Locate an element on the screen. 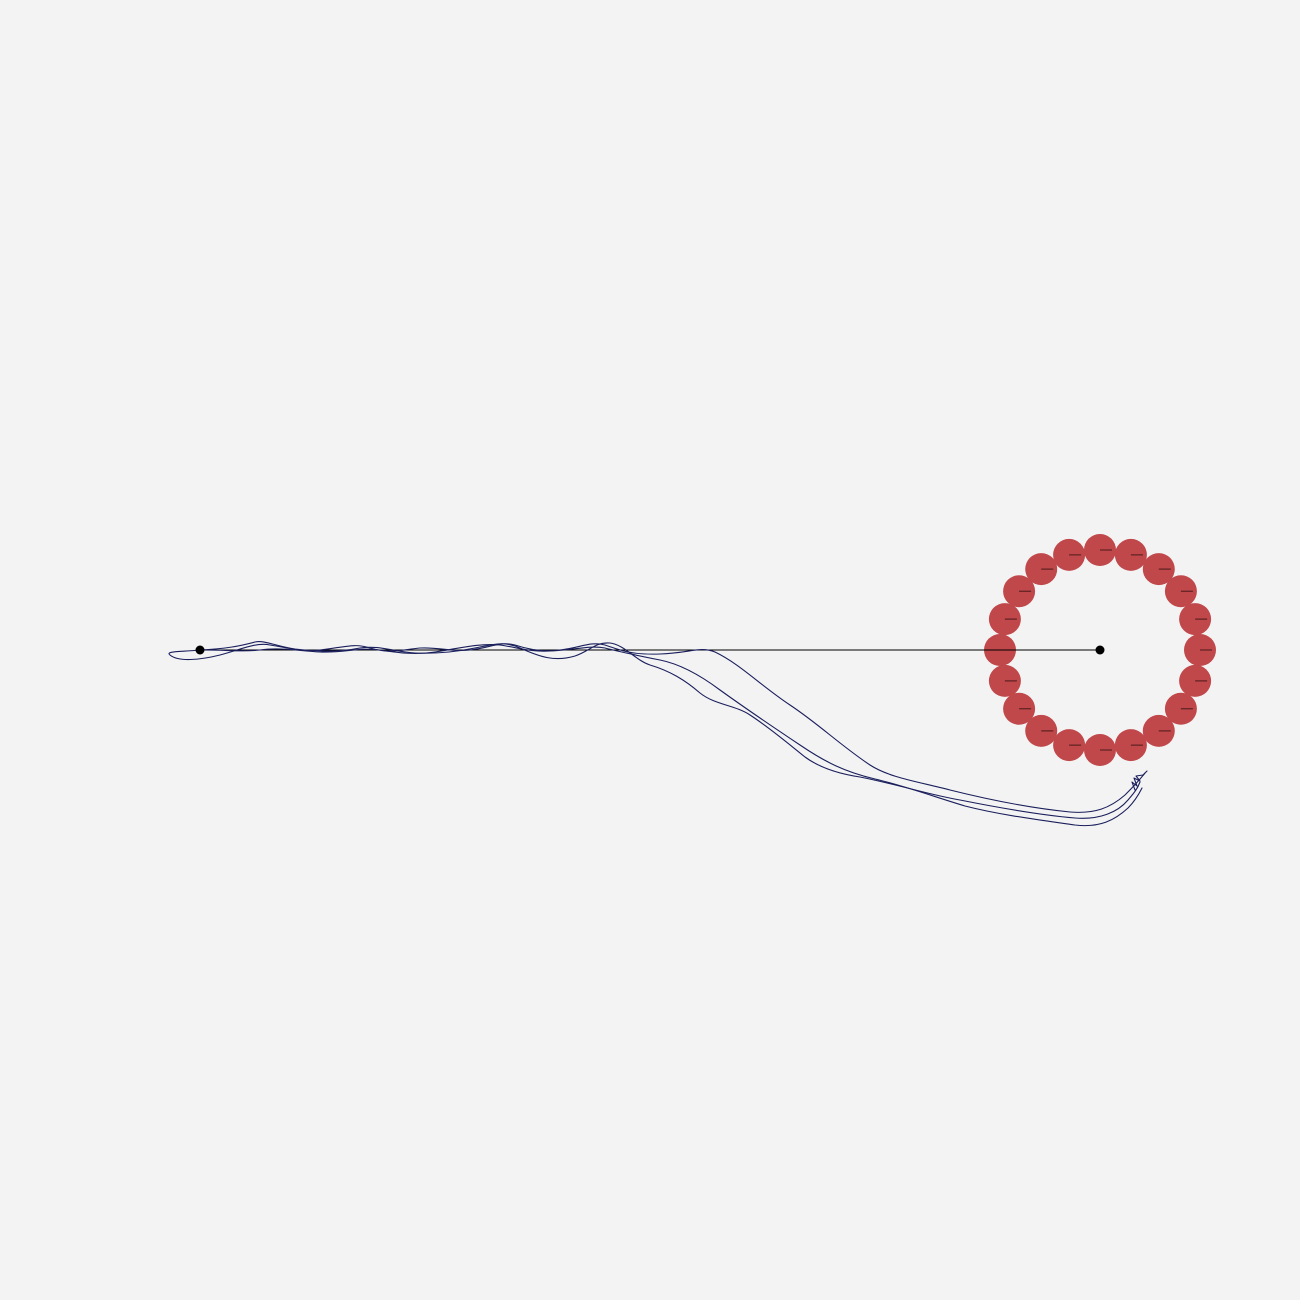  target-center is located at coordinates (1100, 650).